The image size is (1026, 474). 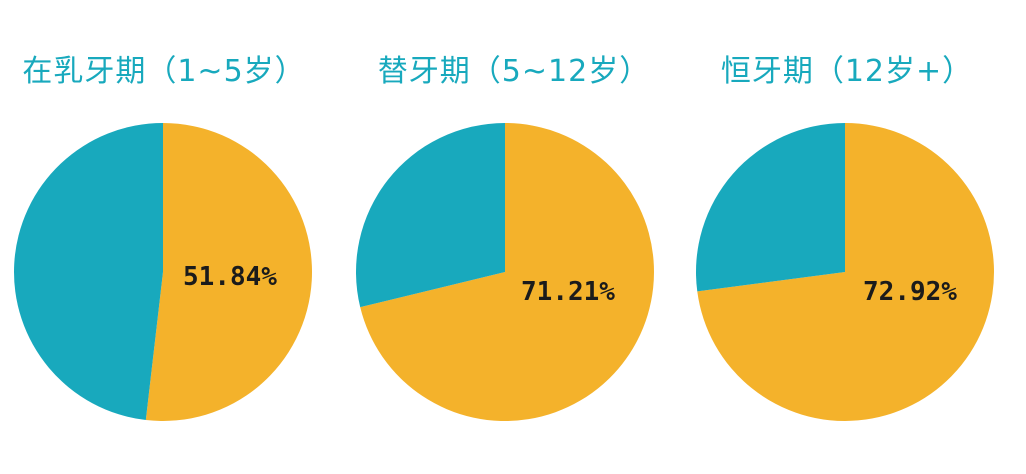 I want to click on pie-slice-permanent-dentition-remainder, so click(x=770, y=207).